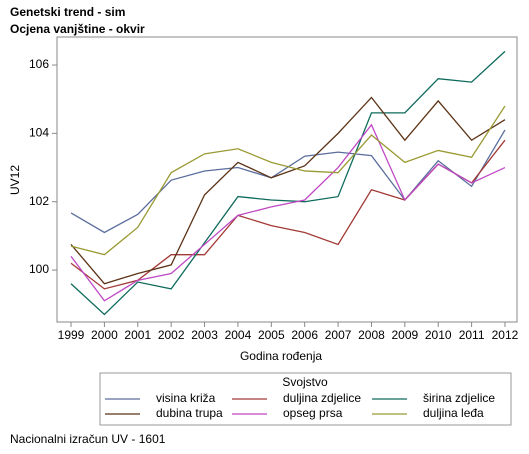  I want to click on x-tick-label: 2000, so click(104, 335).